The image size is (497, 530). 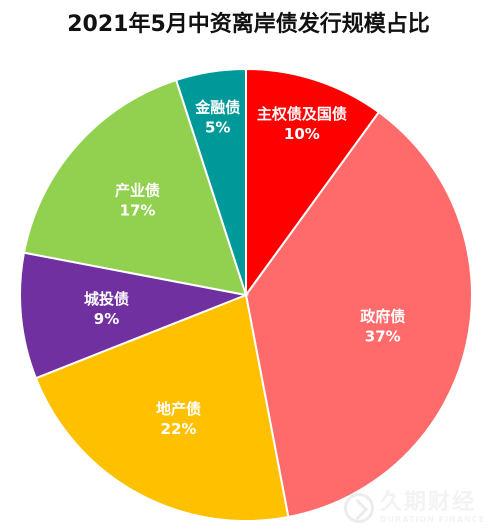 I want to click on slice-category-label: 城投债, so click(x=106, y=299).